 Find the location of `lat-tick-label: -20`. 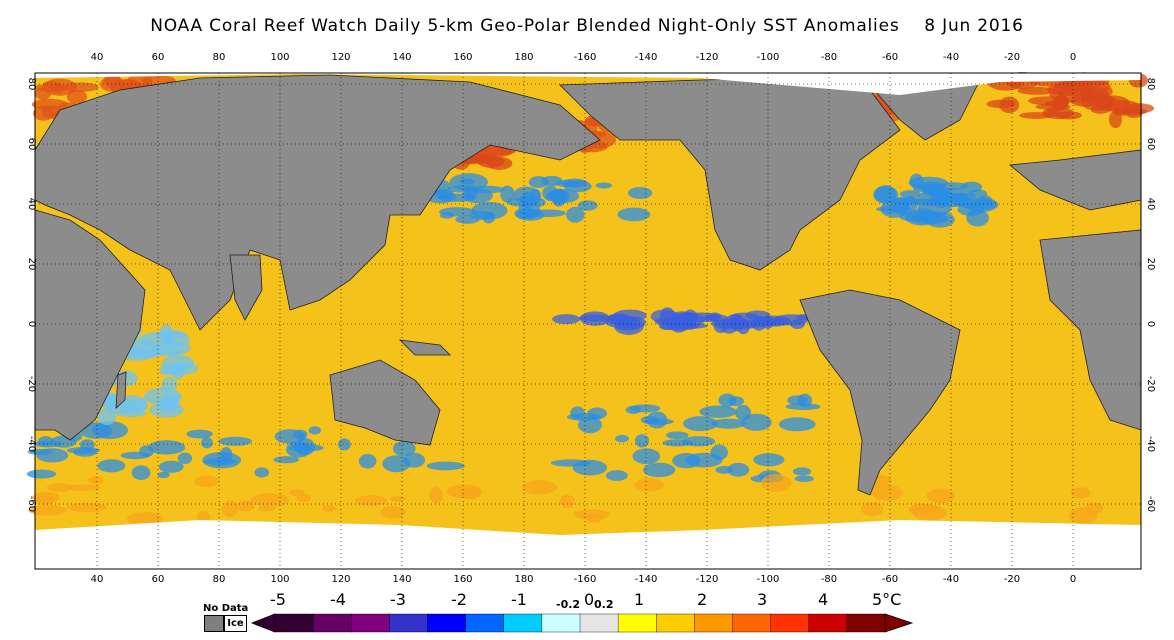

lat-tick-label: -20 is located at coordinates (31, 384).